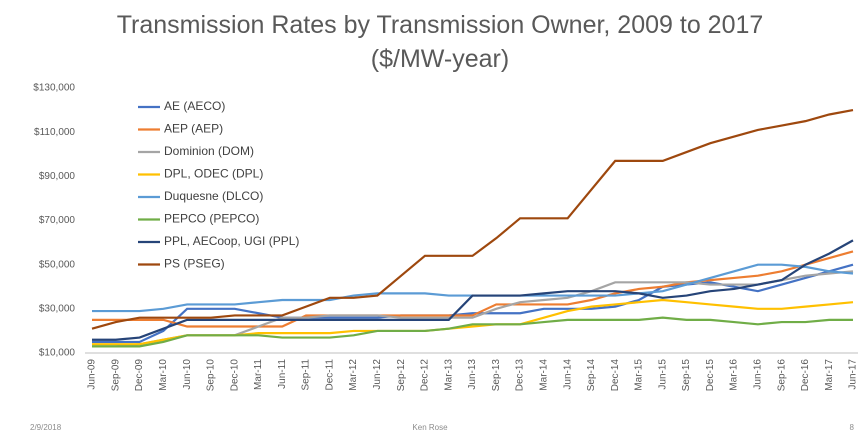 The width and height of the screenshot is (861, 434). Describe the element at coordinates (430, 427) in the screenshot. I see `footer-author: Ken Rose` at that location.